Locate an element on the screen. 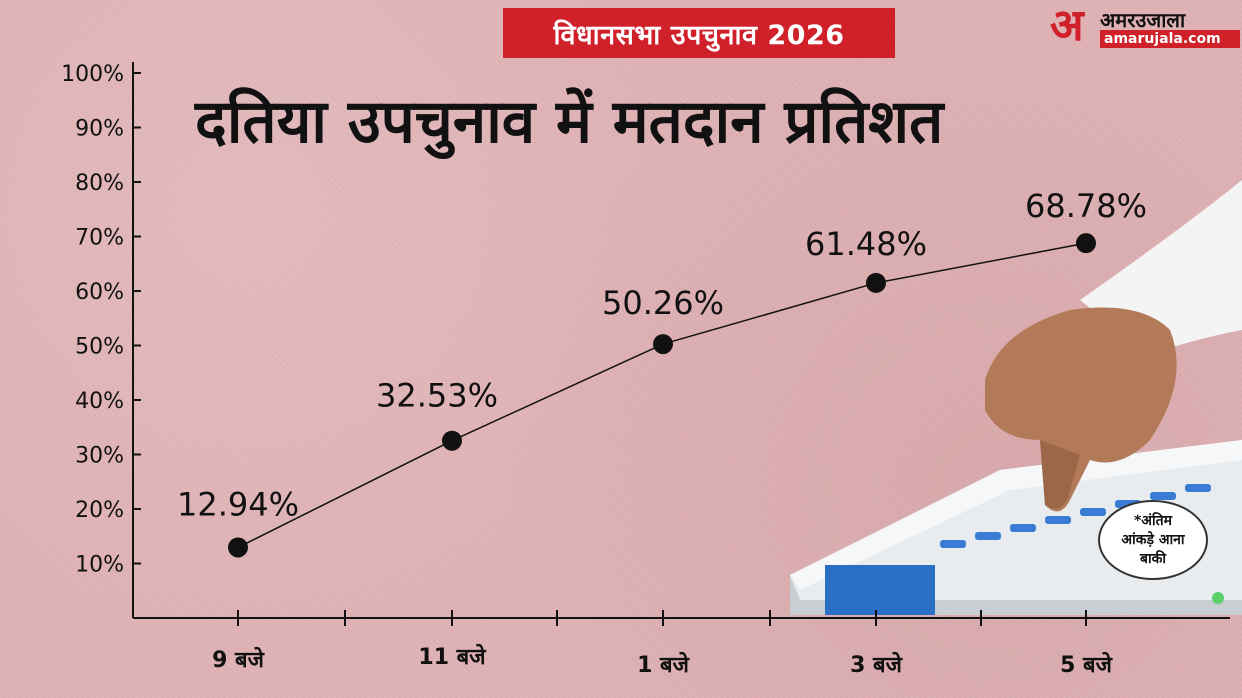 Image resolution: width=1242 pixels, height=698 pixels. x-tick-label: 11 बजे is located at coordinates (452, 656).